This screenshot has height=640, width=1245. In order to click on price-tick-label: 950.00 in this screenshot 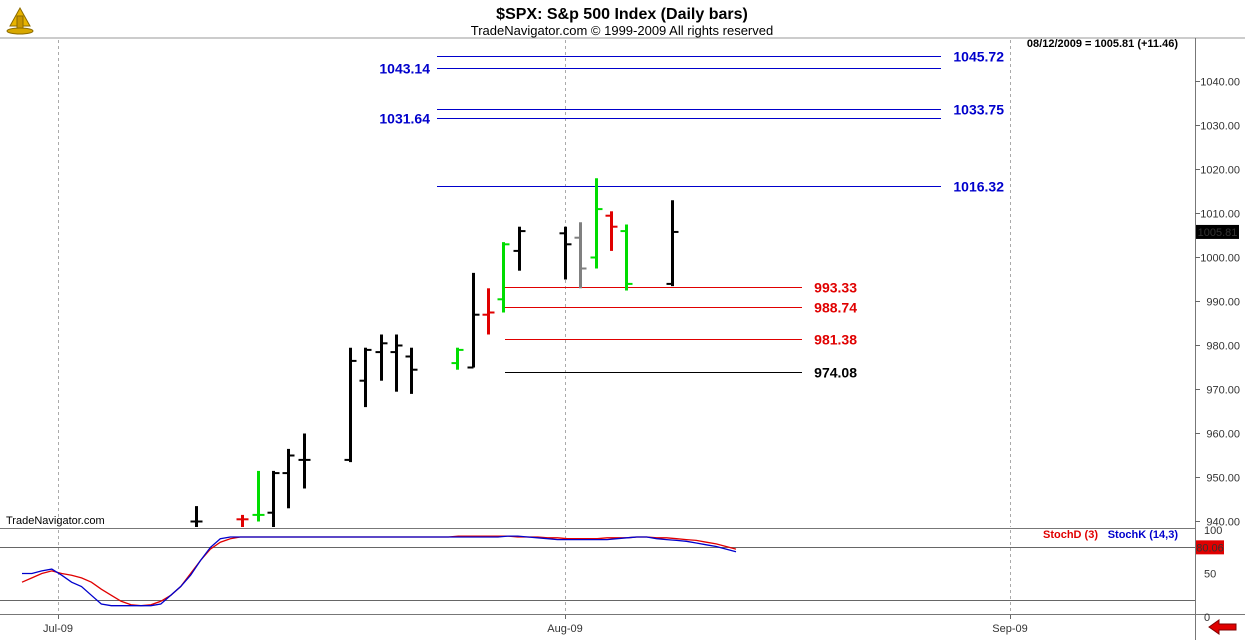, I will do `click(1223, 479)`.